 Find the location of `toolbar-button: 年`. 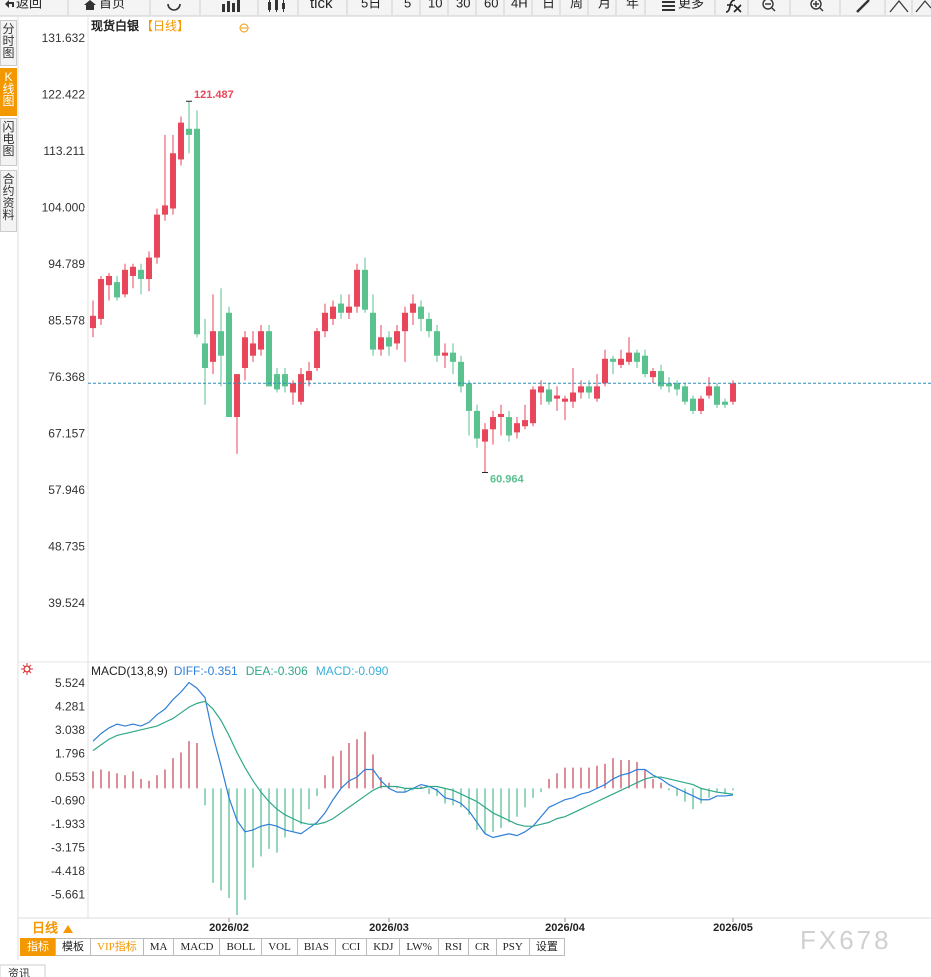

toolbar-button: 年 is located at coordinates (632, 5).